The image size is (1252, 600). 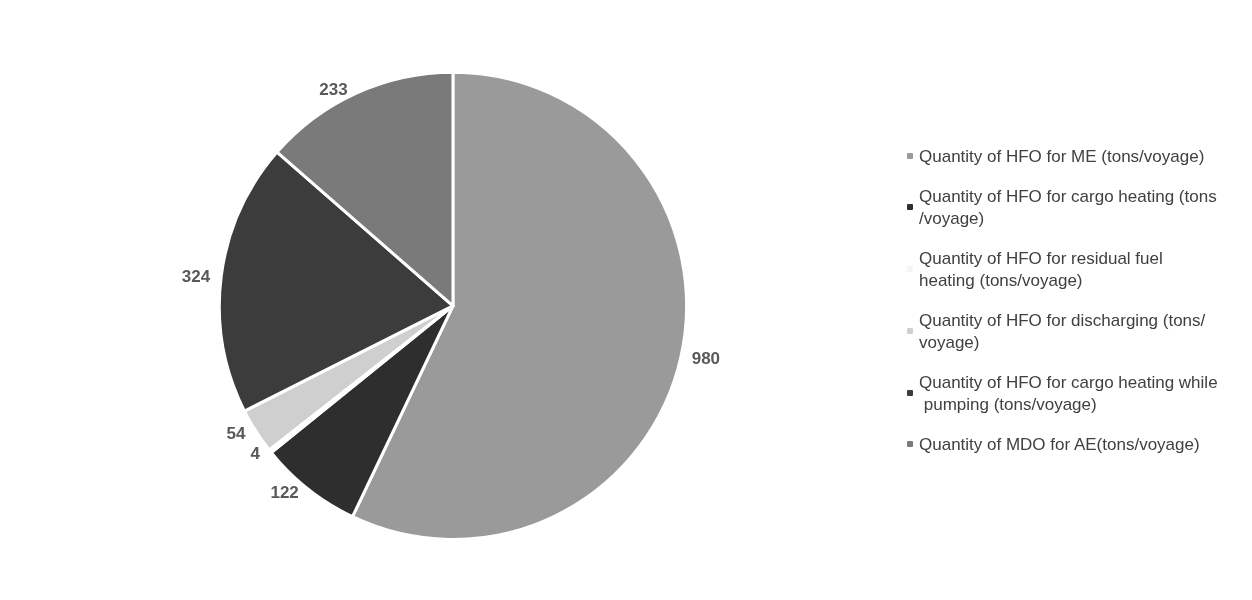 I want to click on data-label: 233, so click(x=333, y=90).